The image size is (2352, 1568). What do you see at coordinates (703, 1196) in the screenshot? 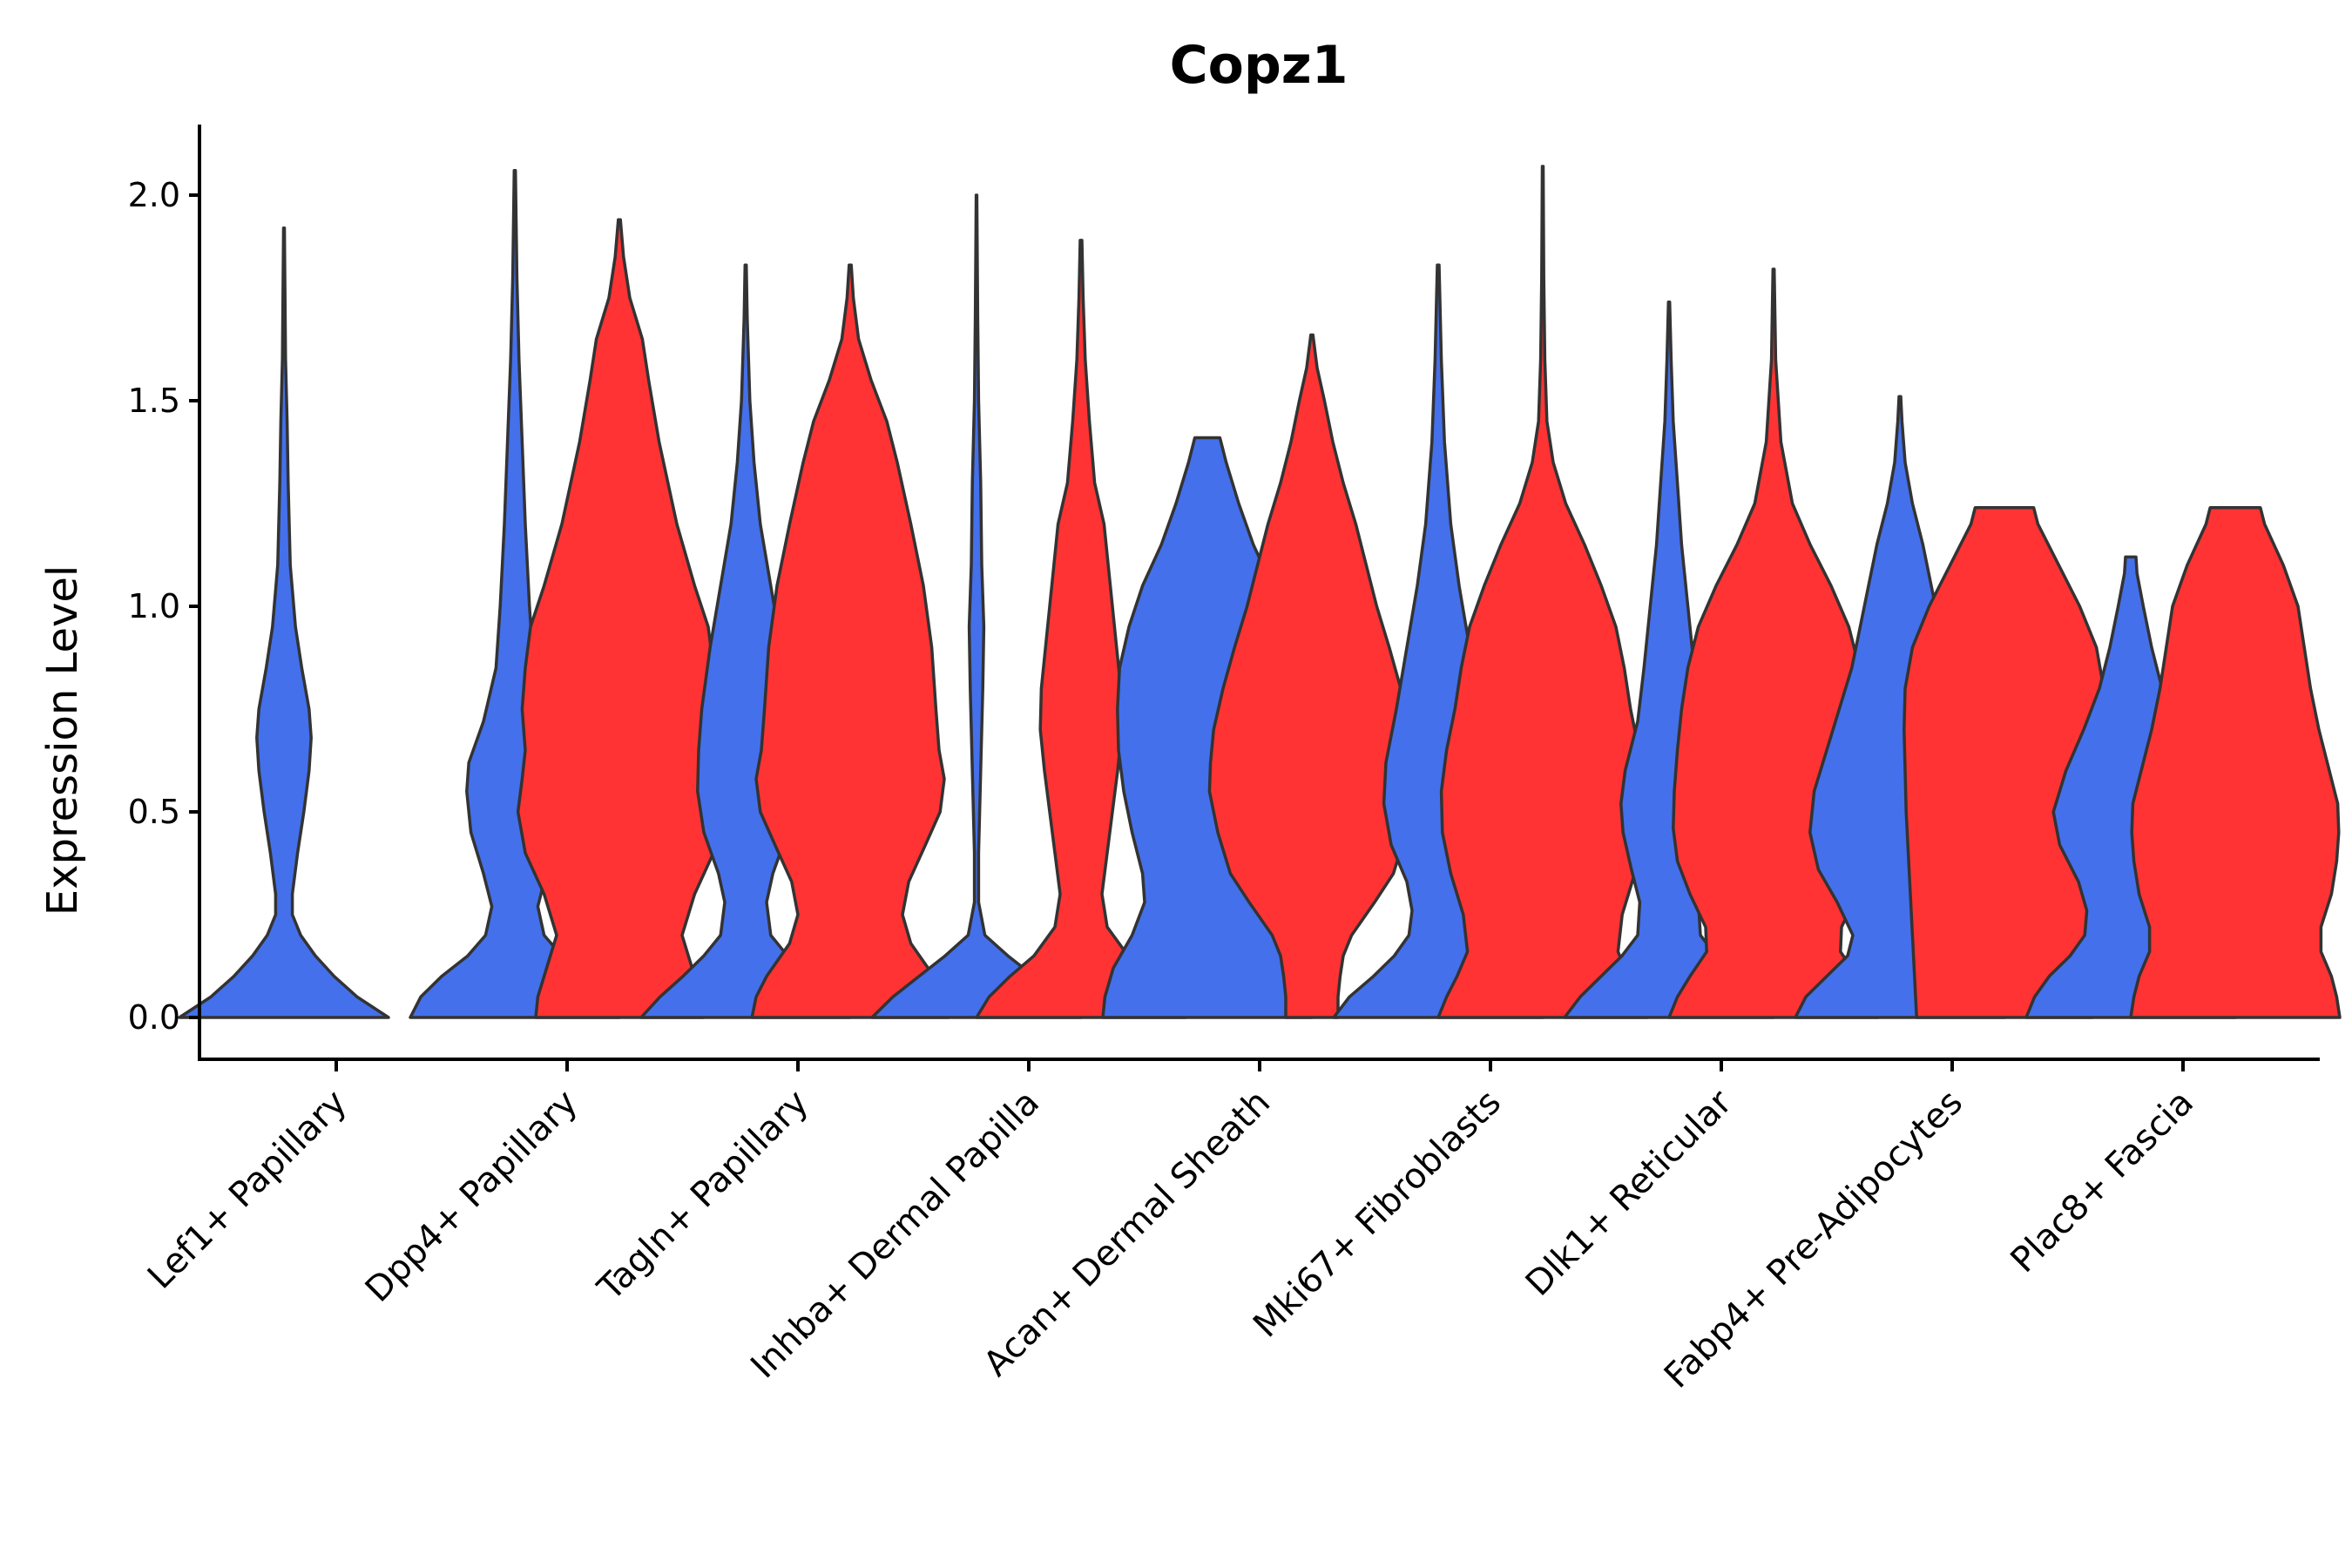
I see `x-tick-label: Tagln+ Papillary` at bounding box center [703, 1196].